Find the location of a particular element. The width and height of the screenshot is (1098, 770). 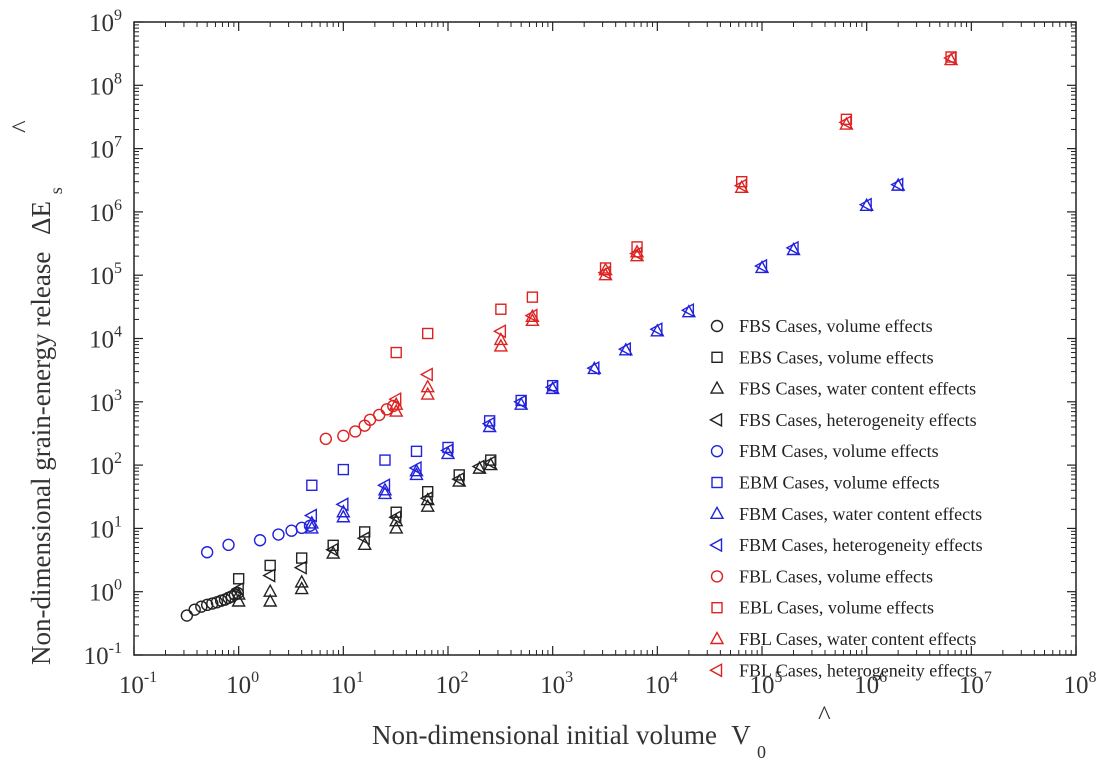

y-tick-label-7-base: 10 is located at coordinates (101, 213).